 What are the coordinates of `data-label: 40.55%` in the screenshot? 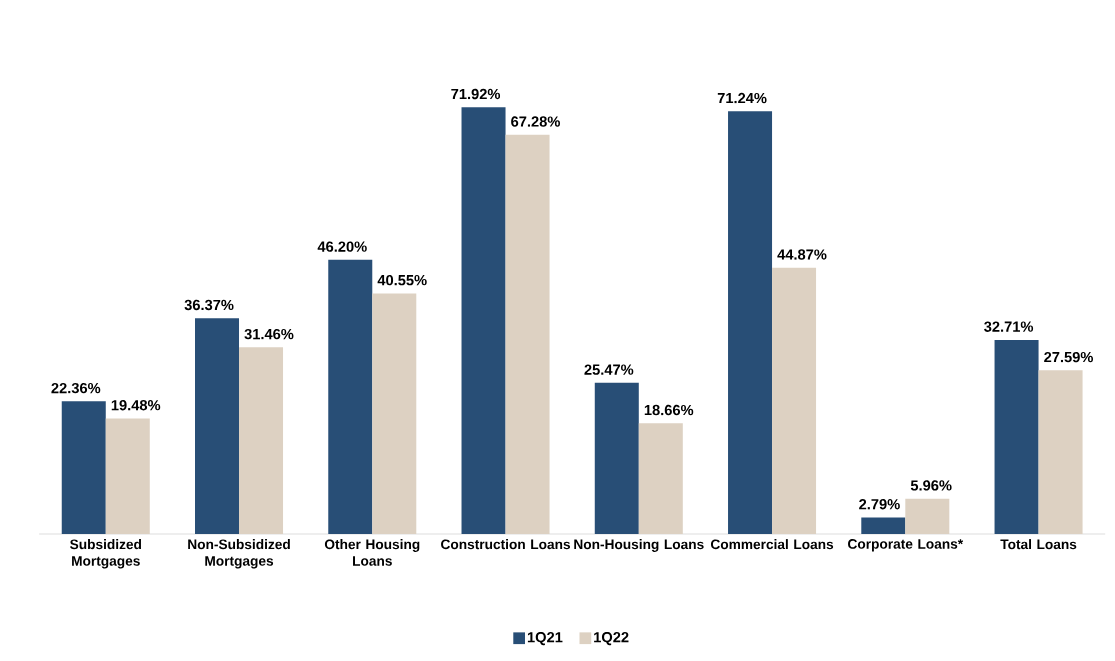 It's located at (402, 280).